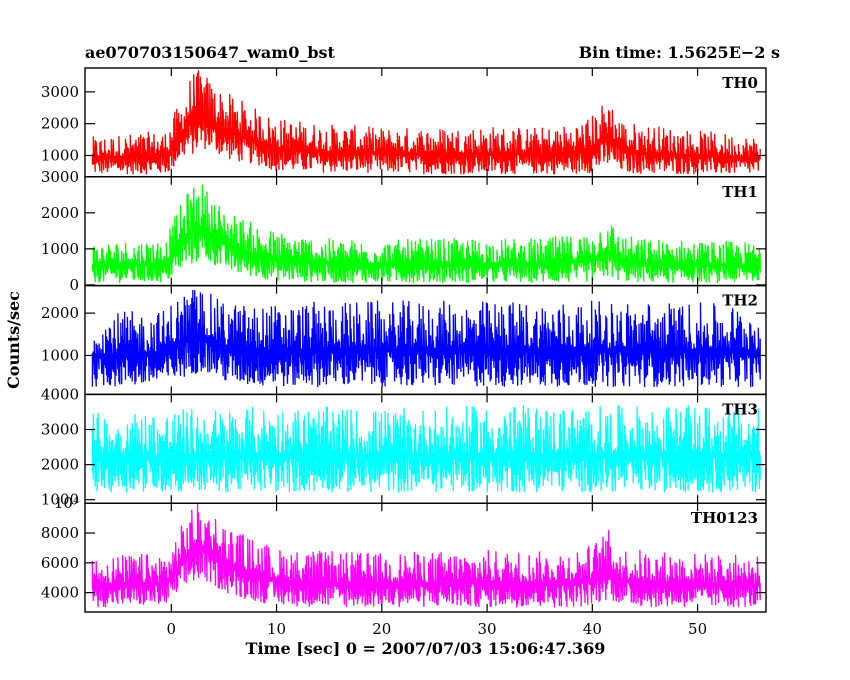 This screenshot has width=850, height=680. I want to click on series-label-th1: TH1, so click(740, 192).